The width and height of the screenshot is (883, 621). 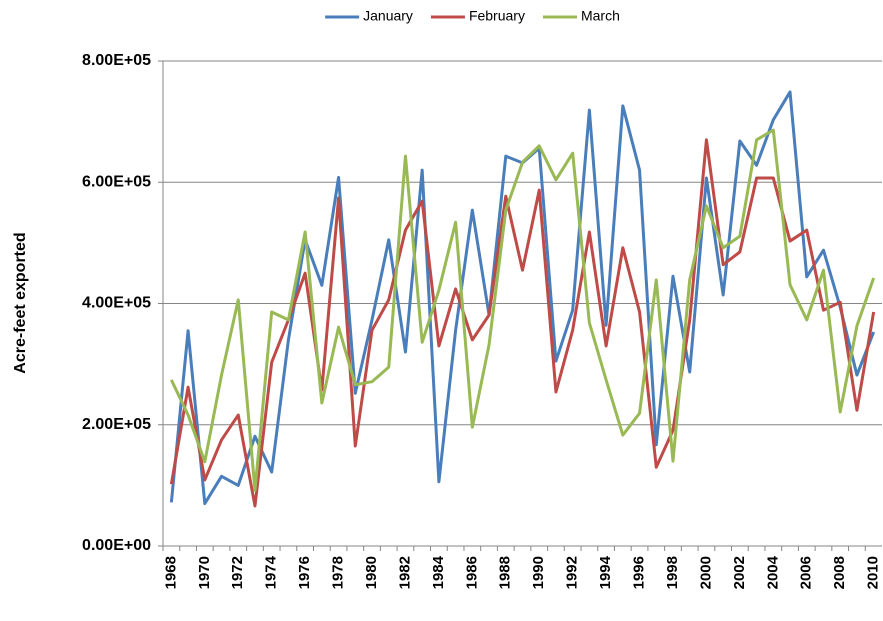 I want to click on x-tick-label: 2000, so click(x=705, y=572).